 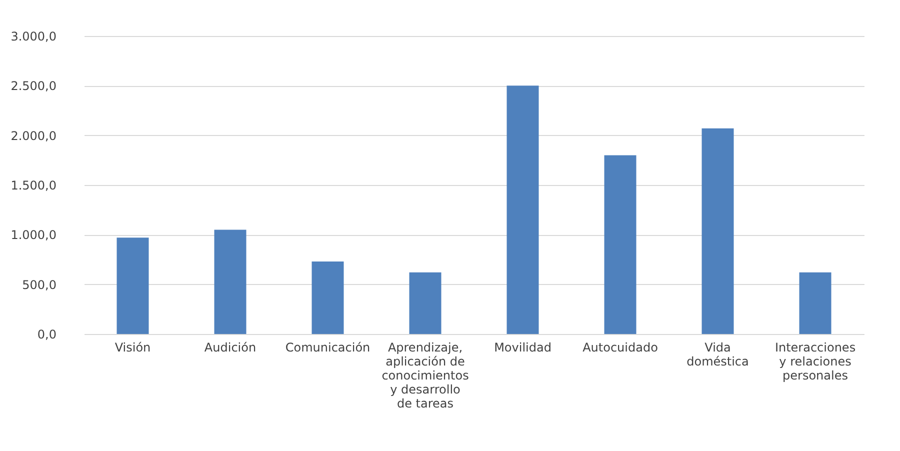 I want to click on y-tick-label: 2.000,0, so click(x=33, y=135).